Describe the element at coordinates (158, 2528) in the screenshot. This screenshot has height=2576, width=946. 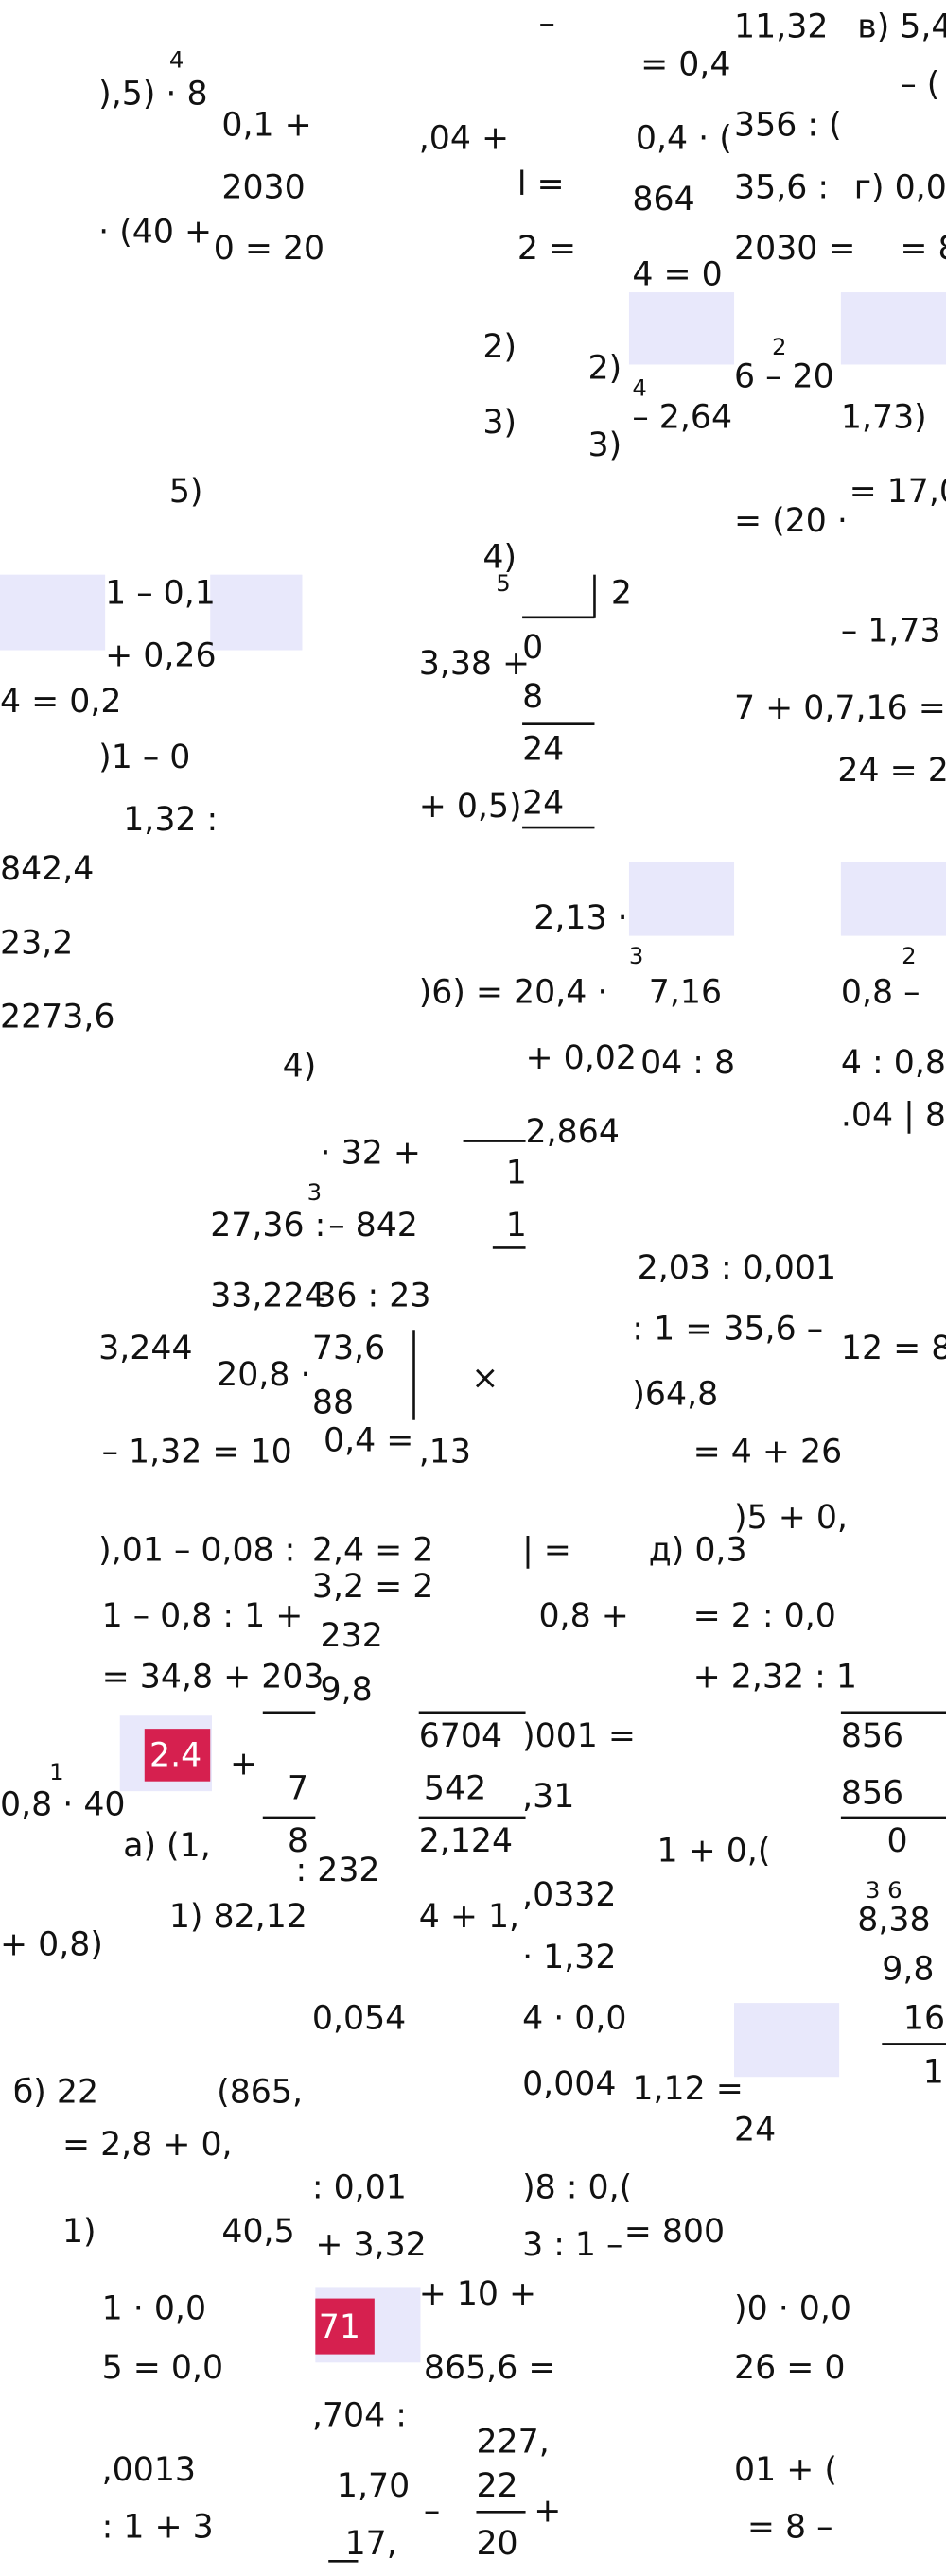
I see `math-fragment: : 1 + 3` at that location.